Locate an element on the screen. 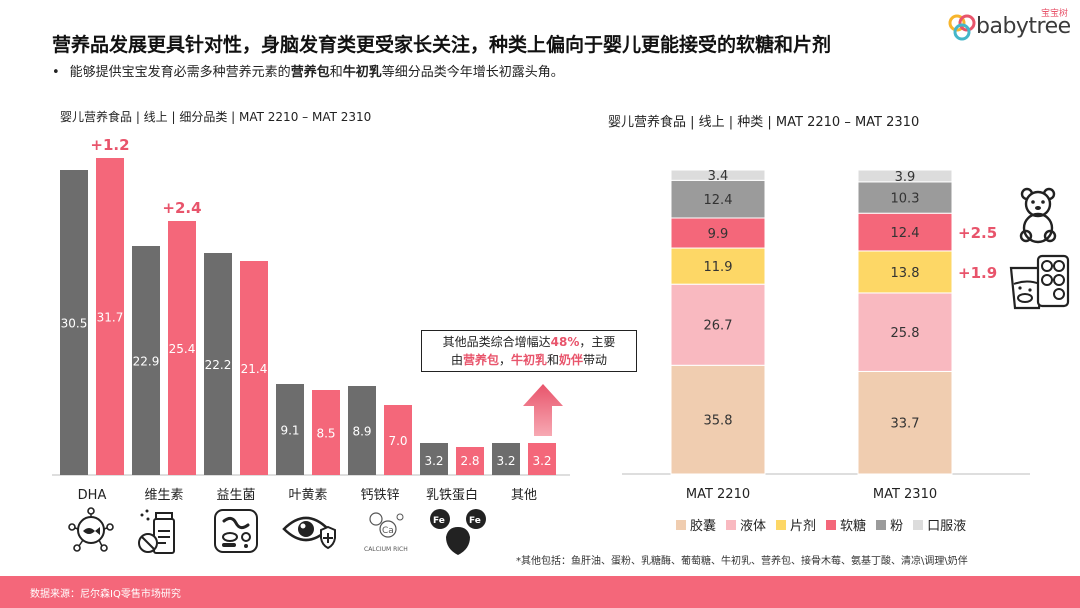  bar-label-益生菌-MAT-2210: 22.2 is located at coordinates (218, 365).